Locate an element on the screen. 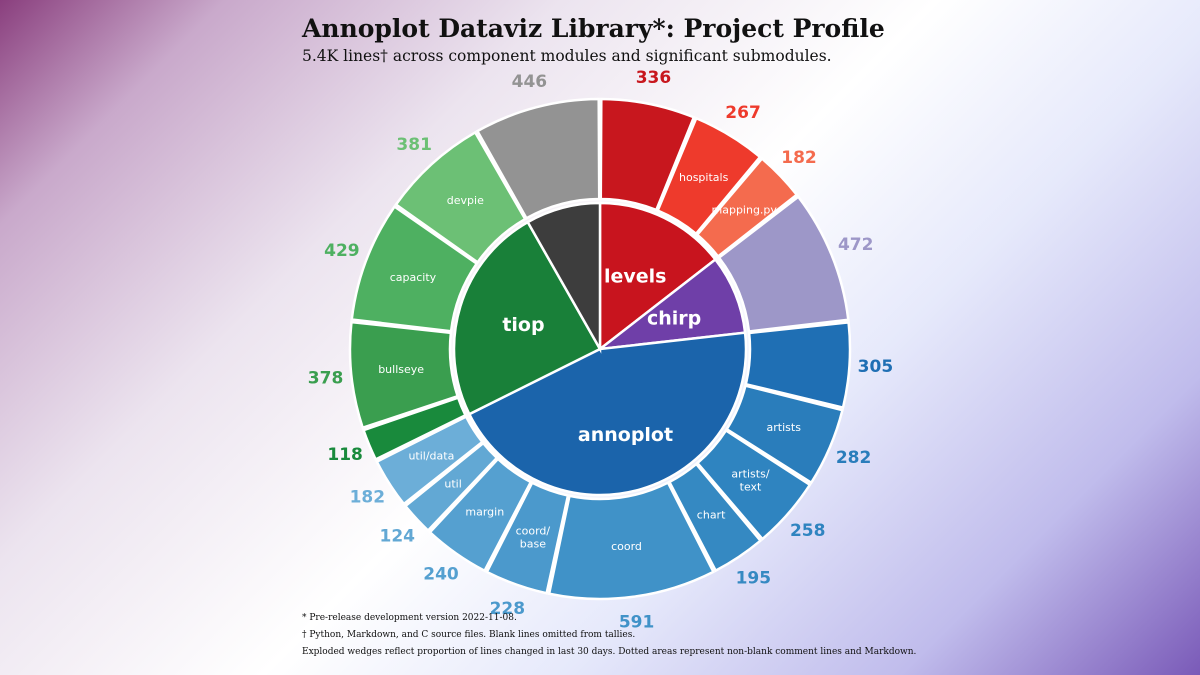  segment-label-tiop-bullseye: bullseye is located at coordinates (401, 369).